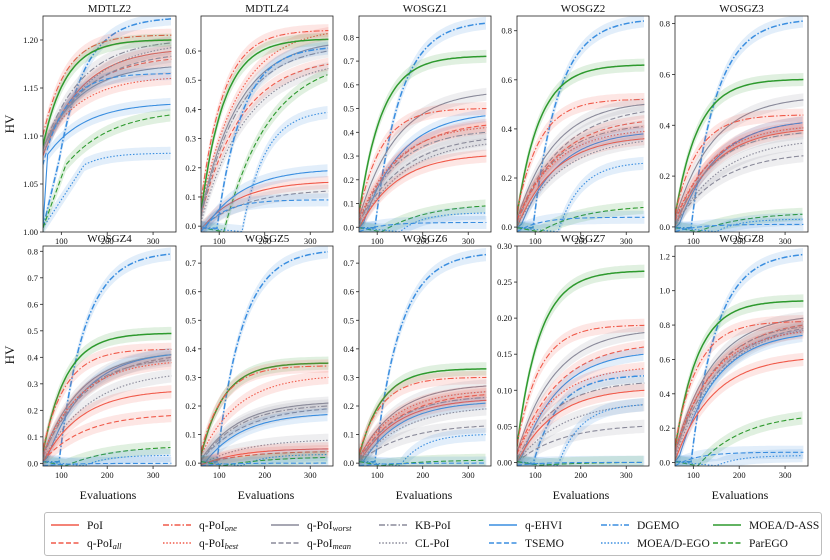  What do you see at coordinates (377, 241) in the screenshot?
I see `x-tick-label: 100` at bounding box center [377, 241].